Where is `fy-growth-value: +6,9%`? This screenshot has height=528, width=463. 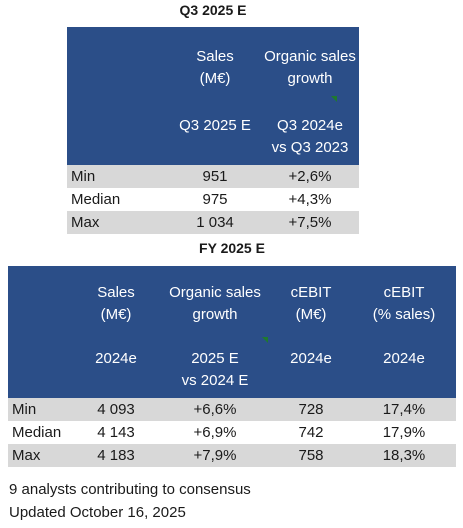 fy-growth-value: +6,9% is located at coordinates (215, 432).